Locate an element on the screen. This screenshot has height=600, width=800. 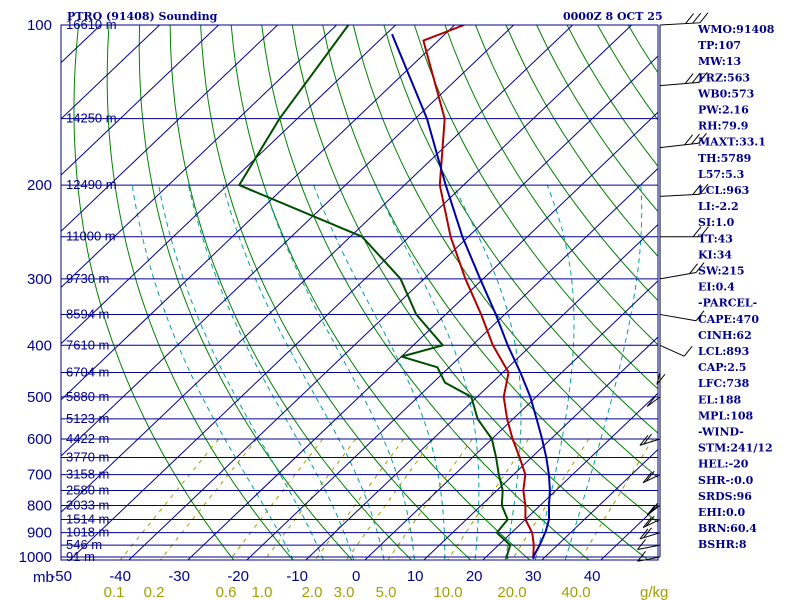
pressure-tick-label: 400 is located at coordinates (39, 345).